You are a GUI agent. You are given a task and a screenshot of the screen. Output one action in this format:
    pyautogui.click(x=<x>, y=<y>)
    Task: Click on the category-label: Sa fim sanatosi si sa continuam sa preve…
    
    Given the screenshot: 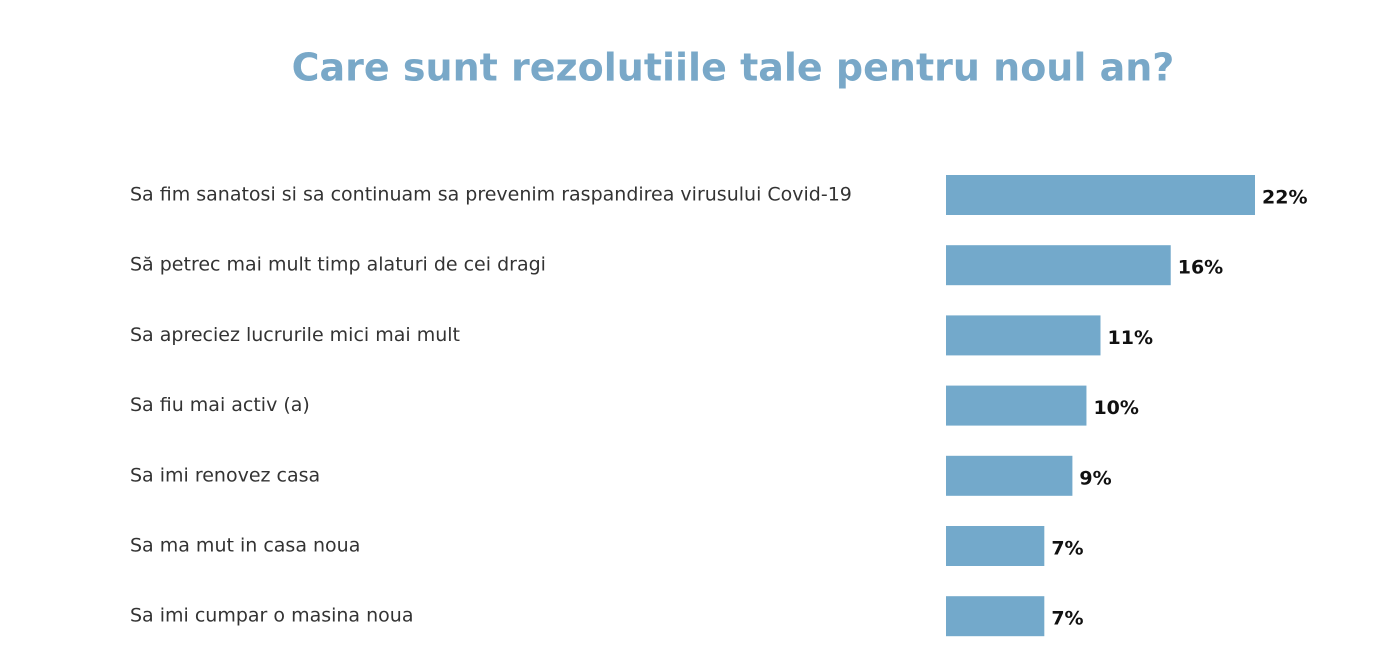 What is the action you would take?
    pyautogui.click(x=491, y=195)
    